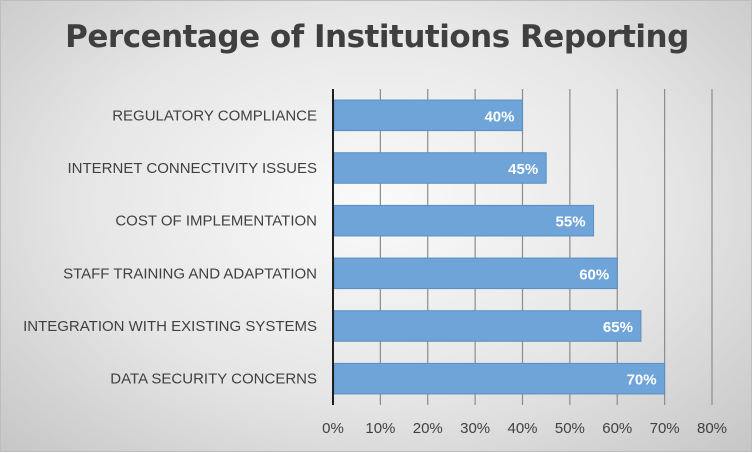 The width and height of the screenshot is (752, 453). Describe the element at coordinates (216, 221) in the screenshot. I see `category-label: COST OF IMPLEMENTATION` at that location.